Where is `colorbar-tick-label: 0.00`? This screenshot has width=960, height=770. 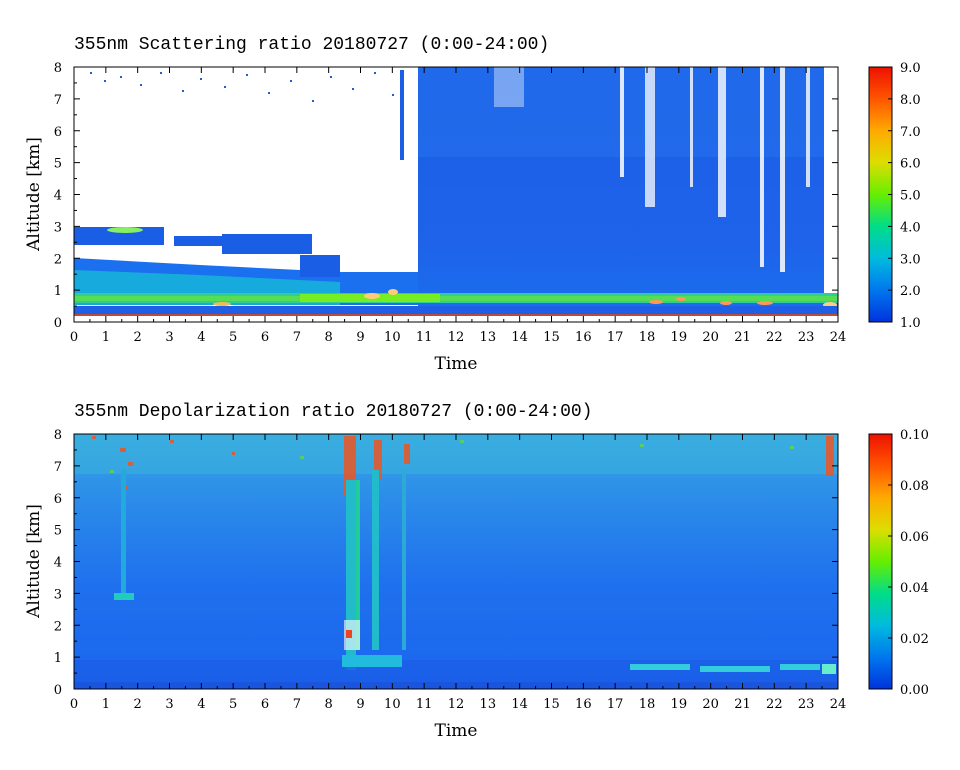 colorbar-tick-label: 0.00 is located at coordinates (914, 690).